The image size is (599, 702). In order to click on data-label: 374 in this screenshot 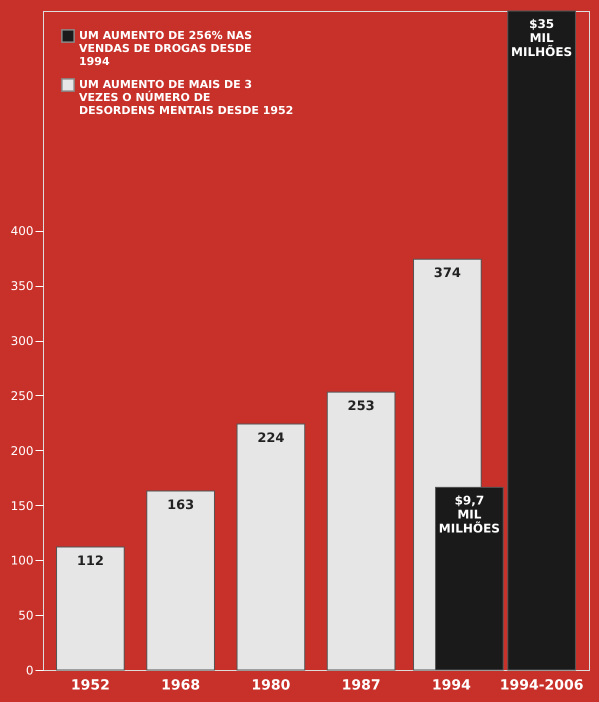, I will do `click(447, 274)`.